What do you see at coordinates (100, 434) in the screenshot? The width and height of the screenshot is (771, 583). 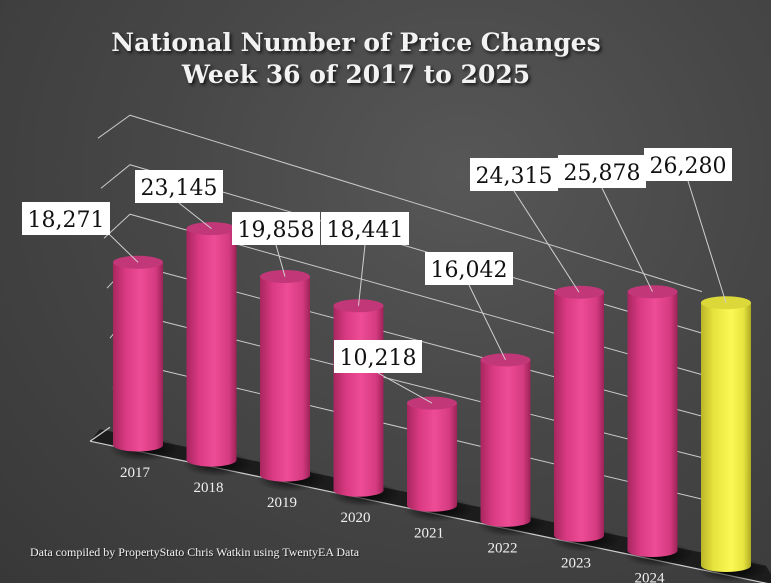 I see `floor-edge-left` at bounding box center [100, 434].